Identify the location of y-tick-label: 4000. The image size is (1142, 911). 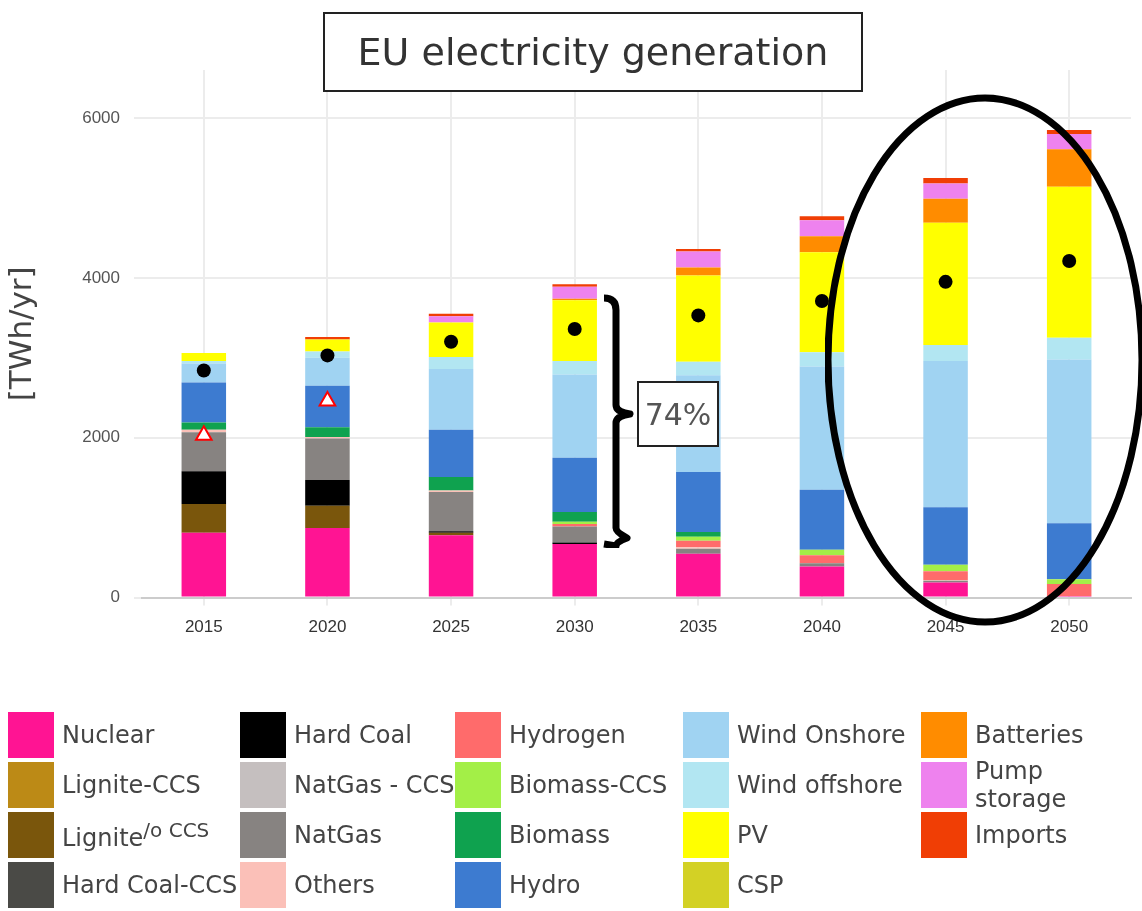
(101, 277).